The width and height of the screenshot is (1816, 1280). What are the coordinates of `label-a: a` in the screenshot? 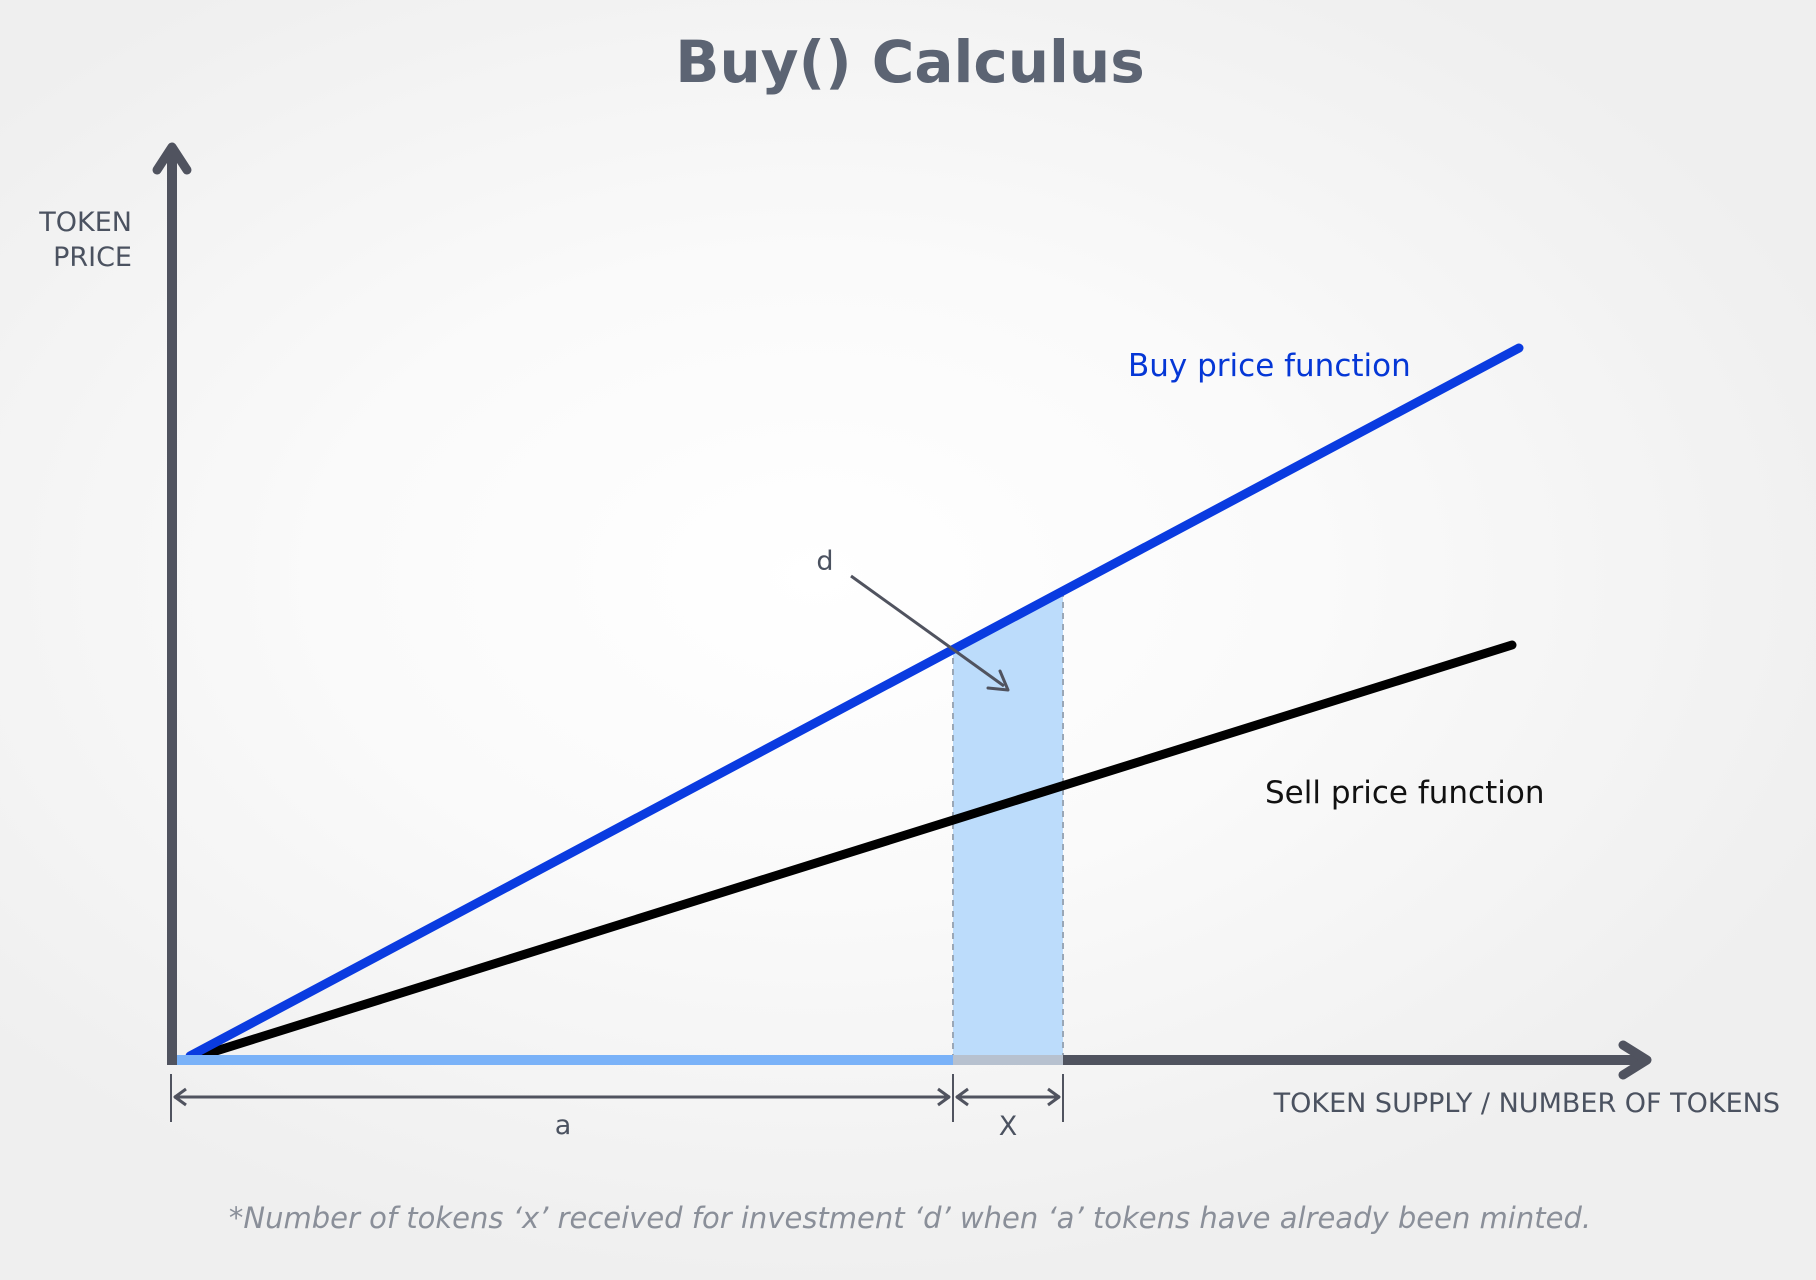 It's located at (563, 1125).